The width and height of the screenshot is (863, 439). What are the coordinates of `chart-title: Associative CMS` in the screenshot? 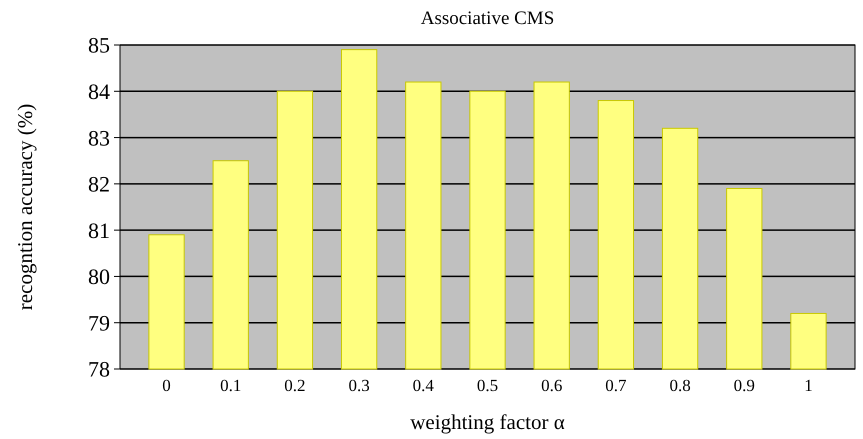 It's located at (487, 18).